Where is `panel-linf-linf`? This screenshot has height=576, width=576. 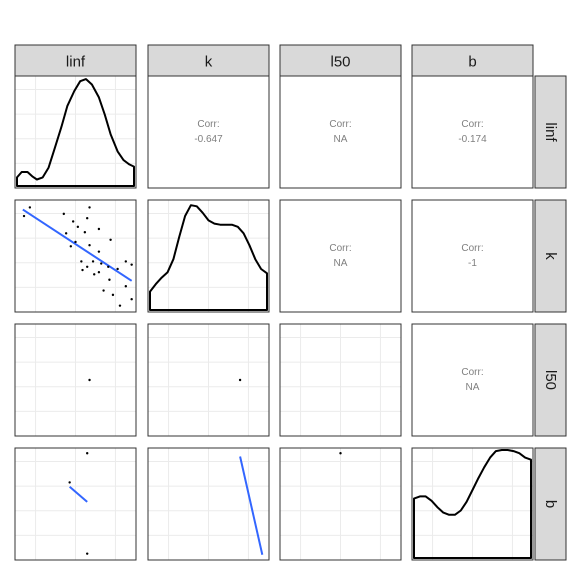 panel-linf-linf is located at coordinates (75, 132).